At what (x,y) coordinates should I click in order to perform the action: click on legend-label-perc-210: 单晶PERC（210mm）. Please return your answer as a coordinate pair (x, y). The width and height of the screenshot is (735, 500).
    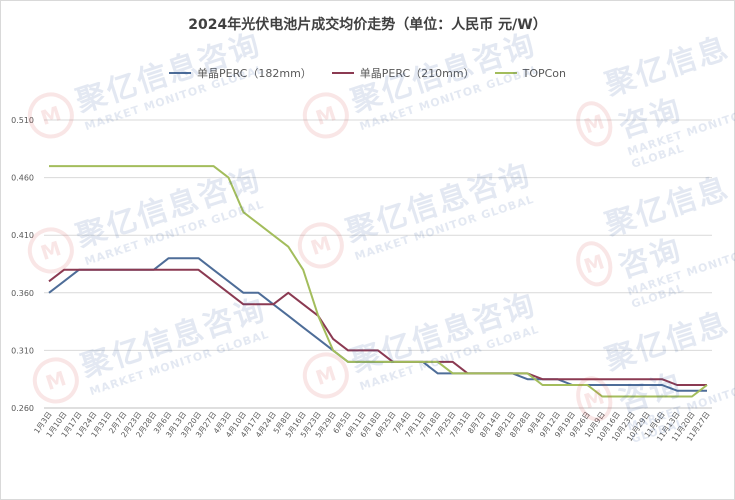
    Looking at the image, I should click on (417, 73).